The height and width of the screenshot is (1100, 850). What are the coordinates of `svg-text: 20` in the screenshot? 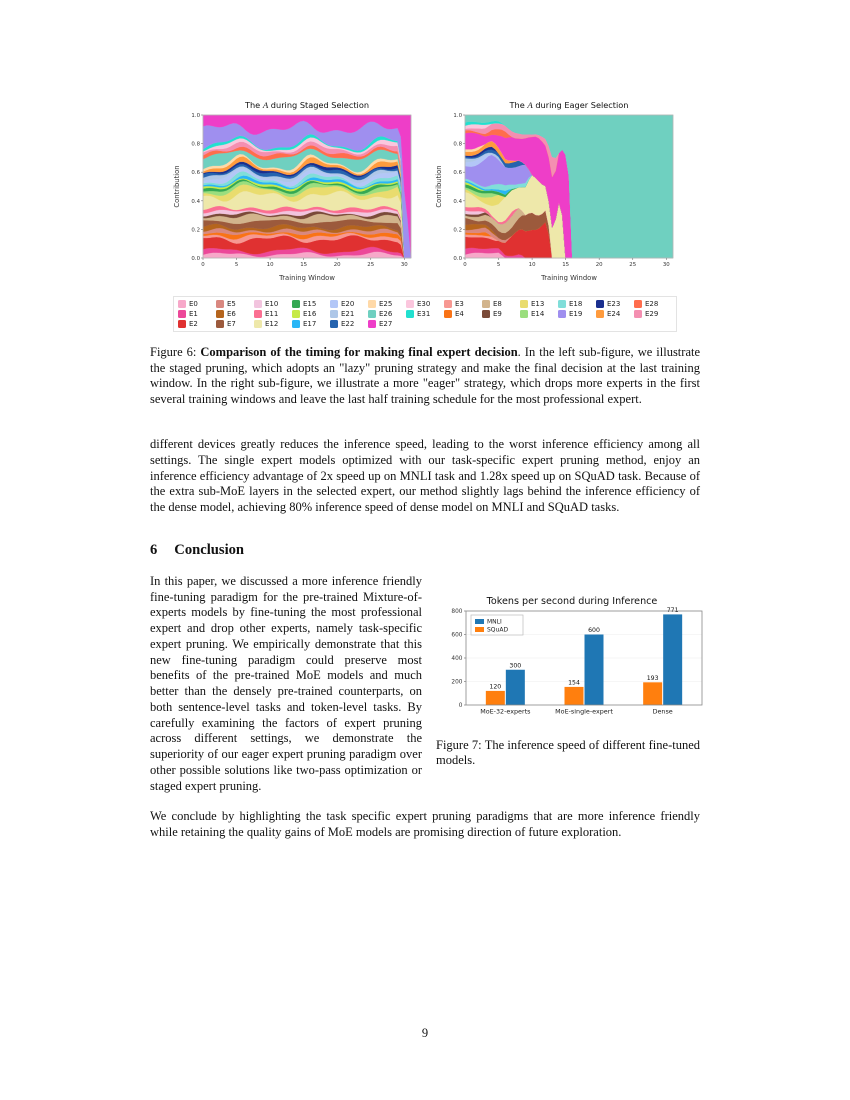 It's located at (337, 265).